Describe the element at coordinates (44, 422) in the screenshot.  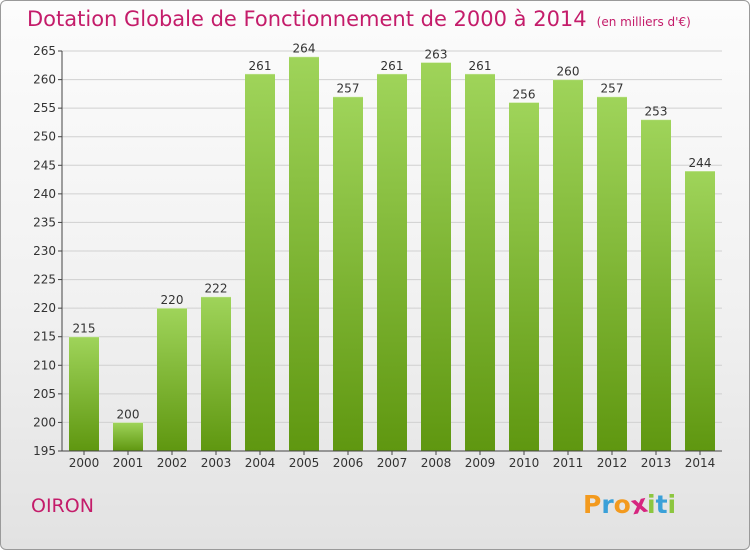
I see `y-tick-label: 200` at that location.